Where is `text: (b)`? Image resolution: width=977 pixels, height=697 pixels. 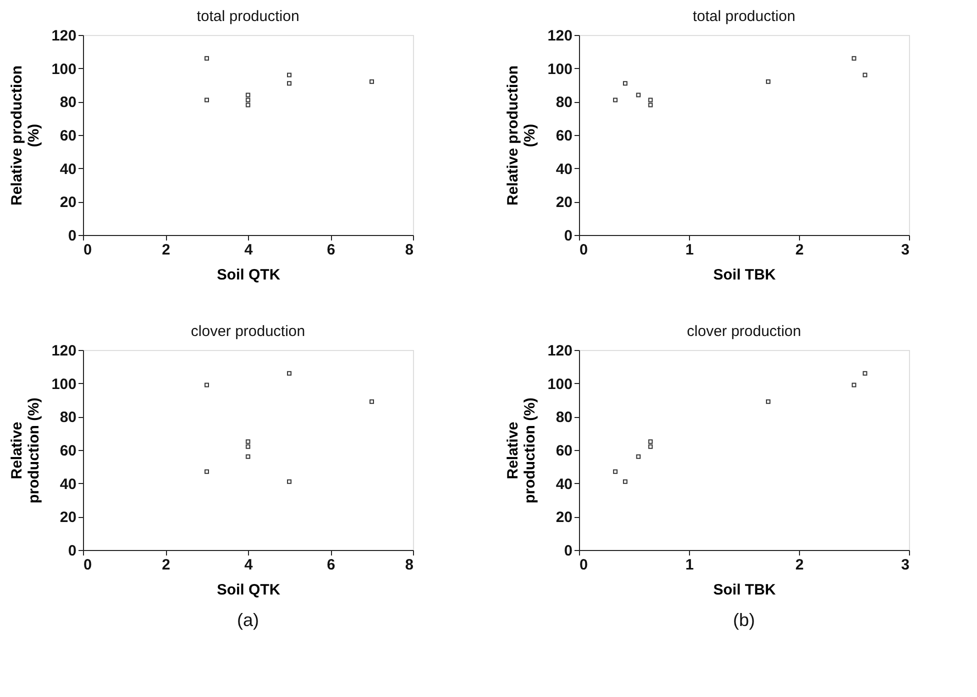 text: (b) is located at coordinates (744, 620).